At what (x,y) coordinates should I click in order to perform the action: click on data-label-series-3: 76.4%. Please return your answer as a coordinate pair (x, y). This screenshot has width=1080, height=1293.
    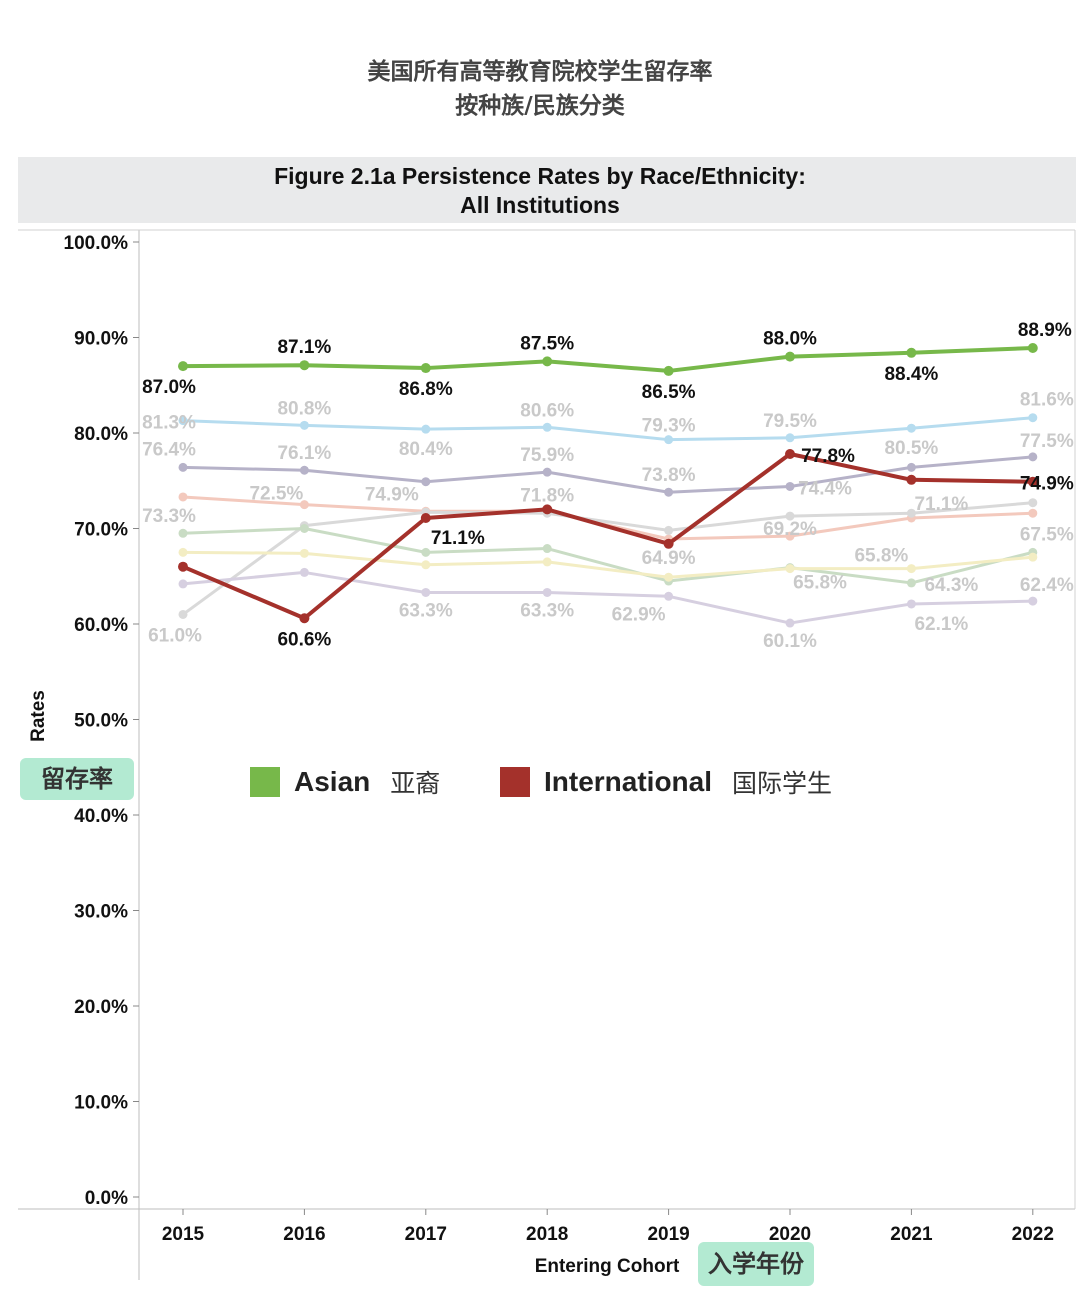
    Looking at the image, I should click on (169, 449).